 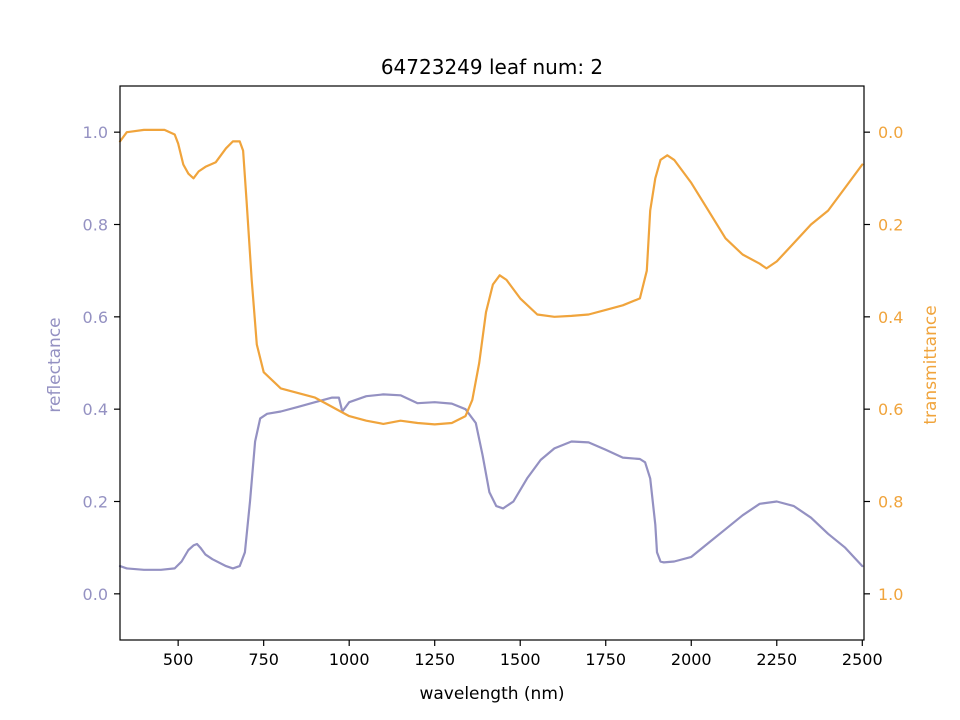 What do you see at coordinates (931, 364) in the screenshot?
I see `y-axis-label-transmittance: transmittance` at bounding box center [931, 364].